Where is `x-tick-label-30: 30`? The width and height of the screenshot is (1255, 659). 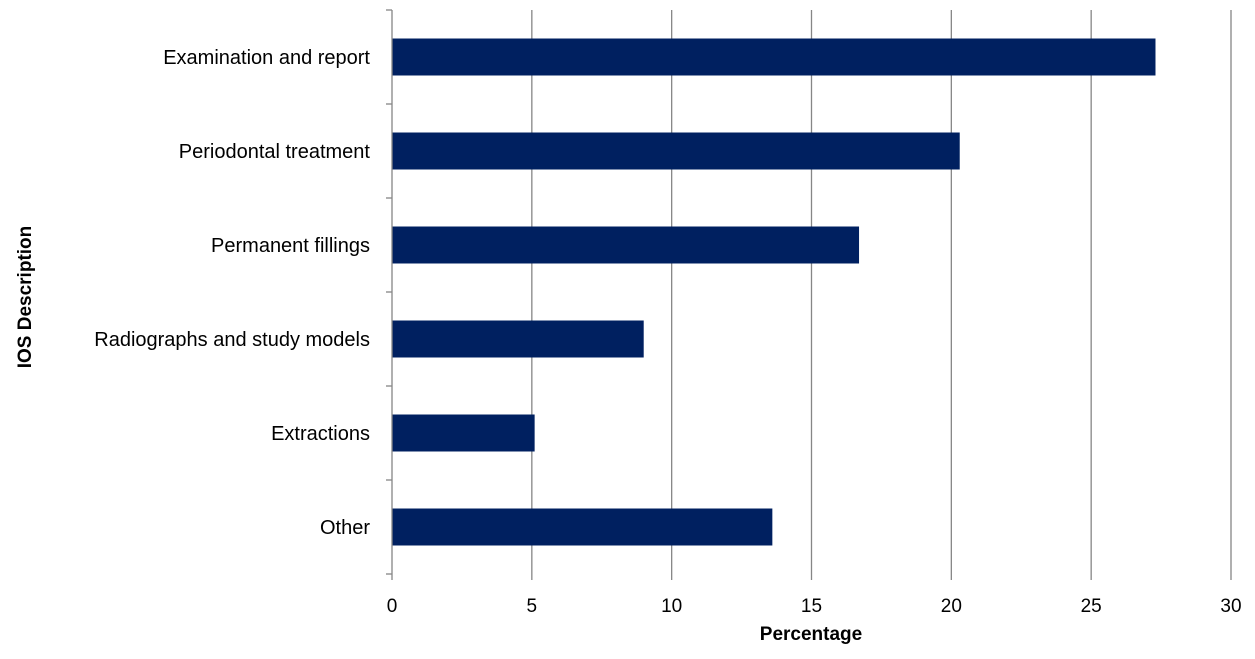
x-tick-label-30: 30 is located at coordinates (1230, 606).